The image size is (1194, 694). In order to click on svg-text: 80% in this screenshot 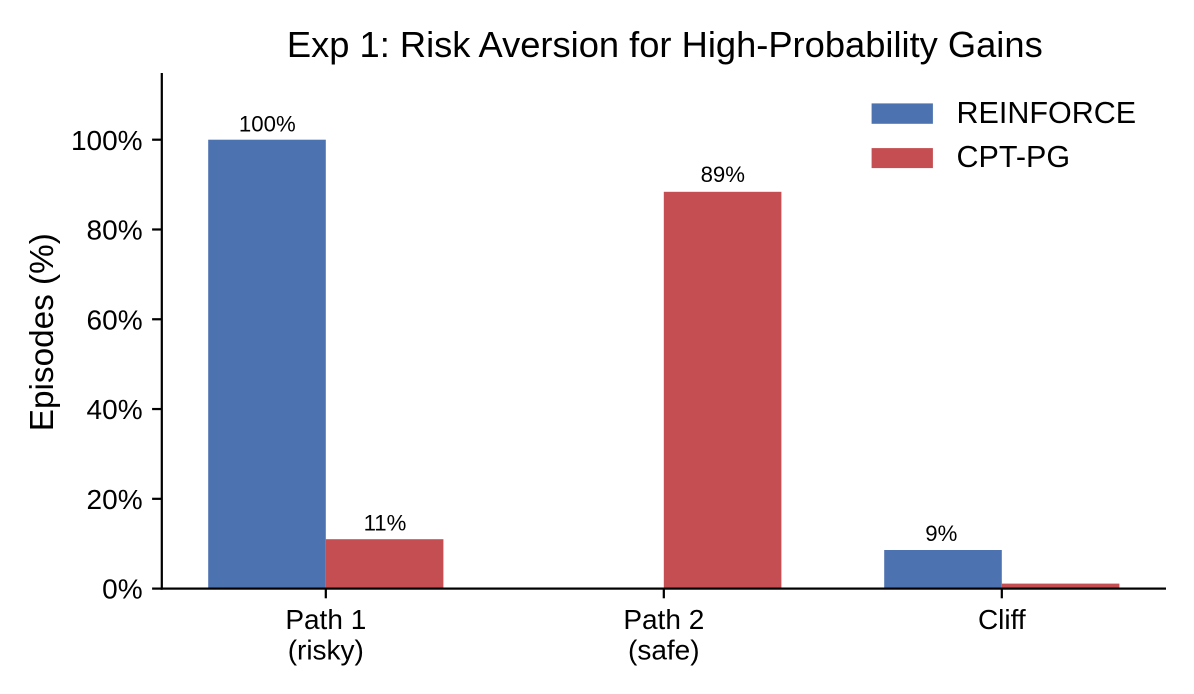, I will do `click(115, 230)`.